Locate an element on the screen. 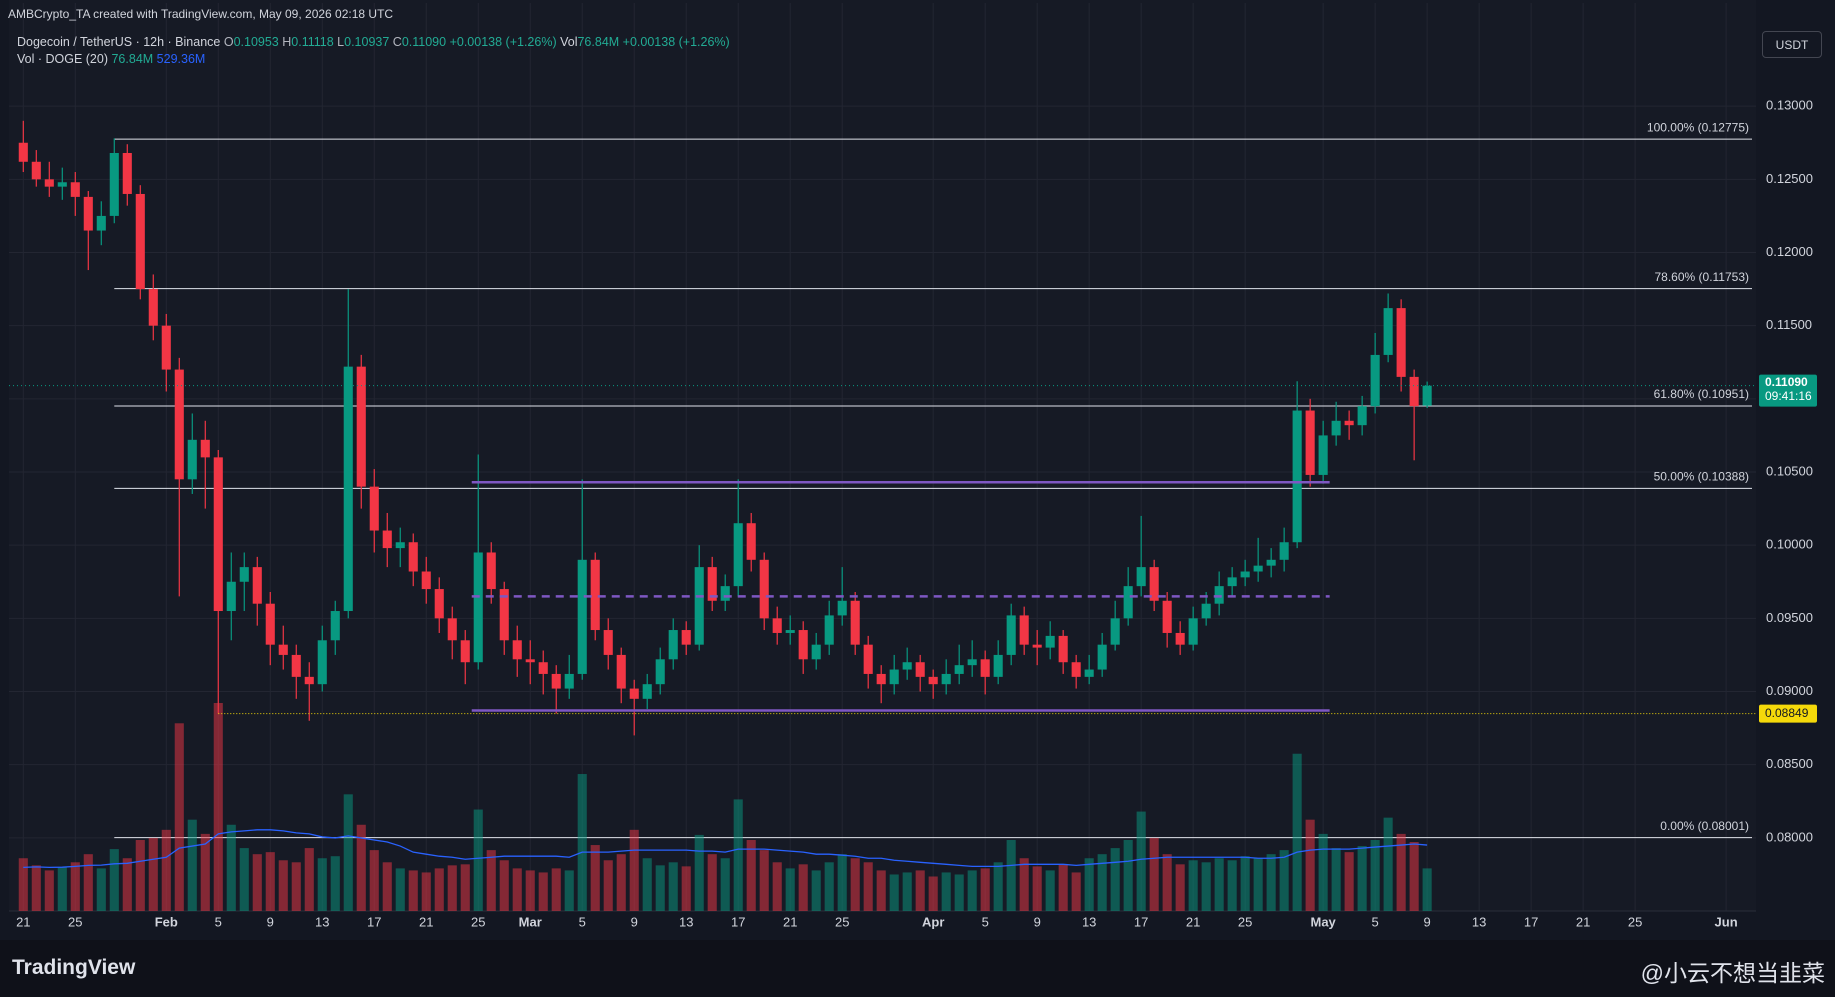 The width and height of the screenshot is (1835, 997). vol-ind-ma: 529.36M is located at coordinates (181, 59).